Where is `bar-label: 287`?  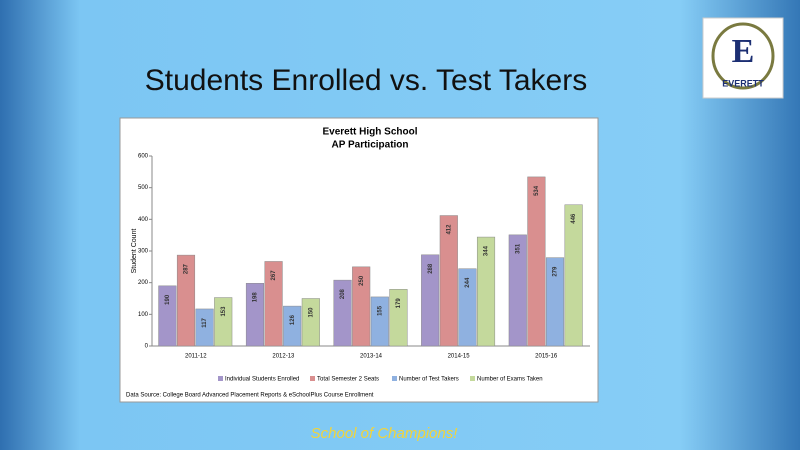 bar-label: 287 is located at coordinates (187, 268).